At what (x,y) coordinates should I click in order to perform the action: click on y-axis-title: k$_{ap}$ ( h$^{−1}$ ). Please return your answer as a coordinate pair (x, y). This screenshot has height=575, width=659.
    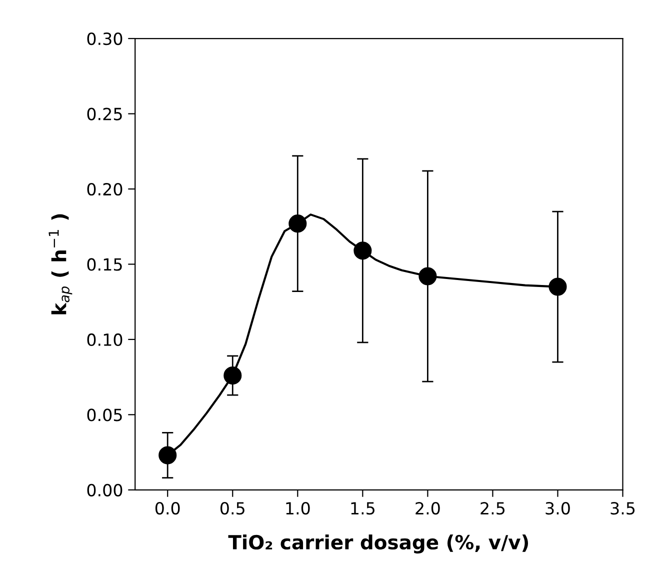
    Looking at the image, I should click on (60, 264).